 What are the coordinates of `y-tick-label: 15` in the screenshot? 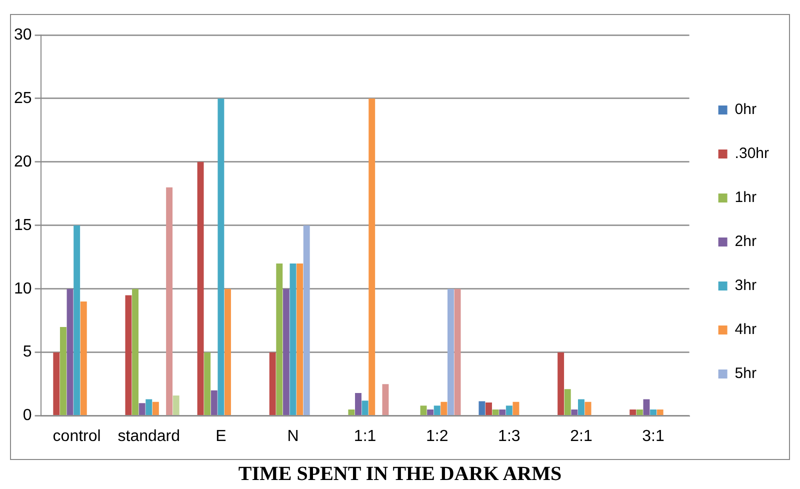 It's located at (23, 225).